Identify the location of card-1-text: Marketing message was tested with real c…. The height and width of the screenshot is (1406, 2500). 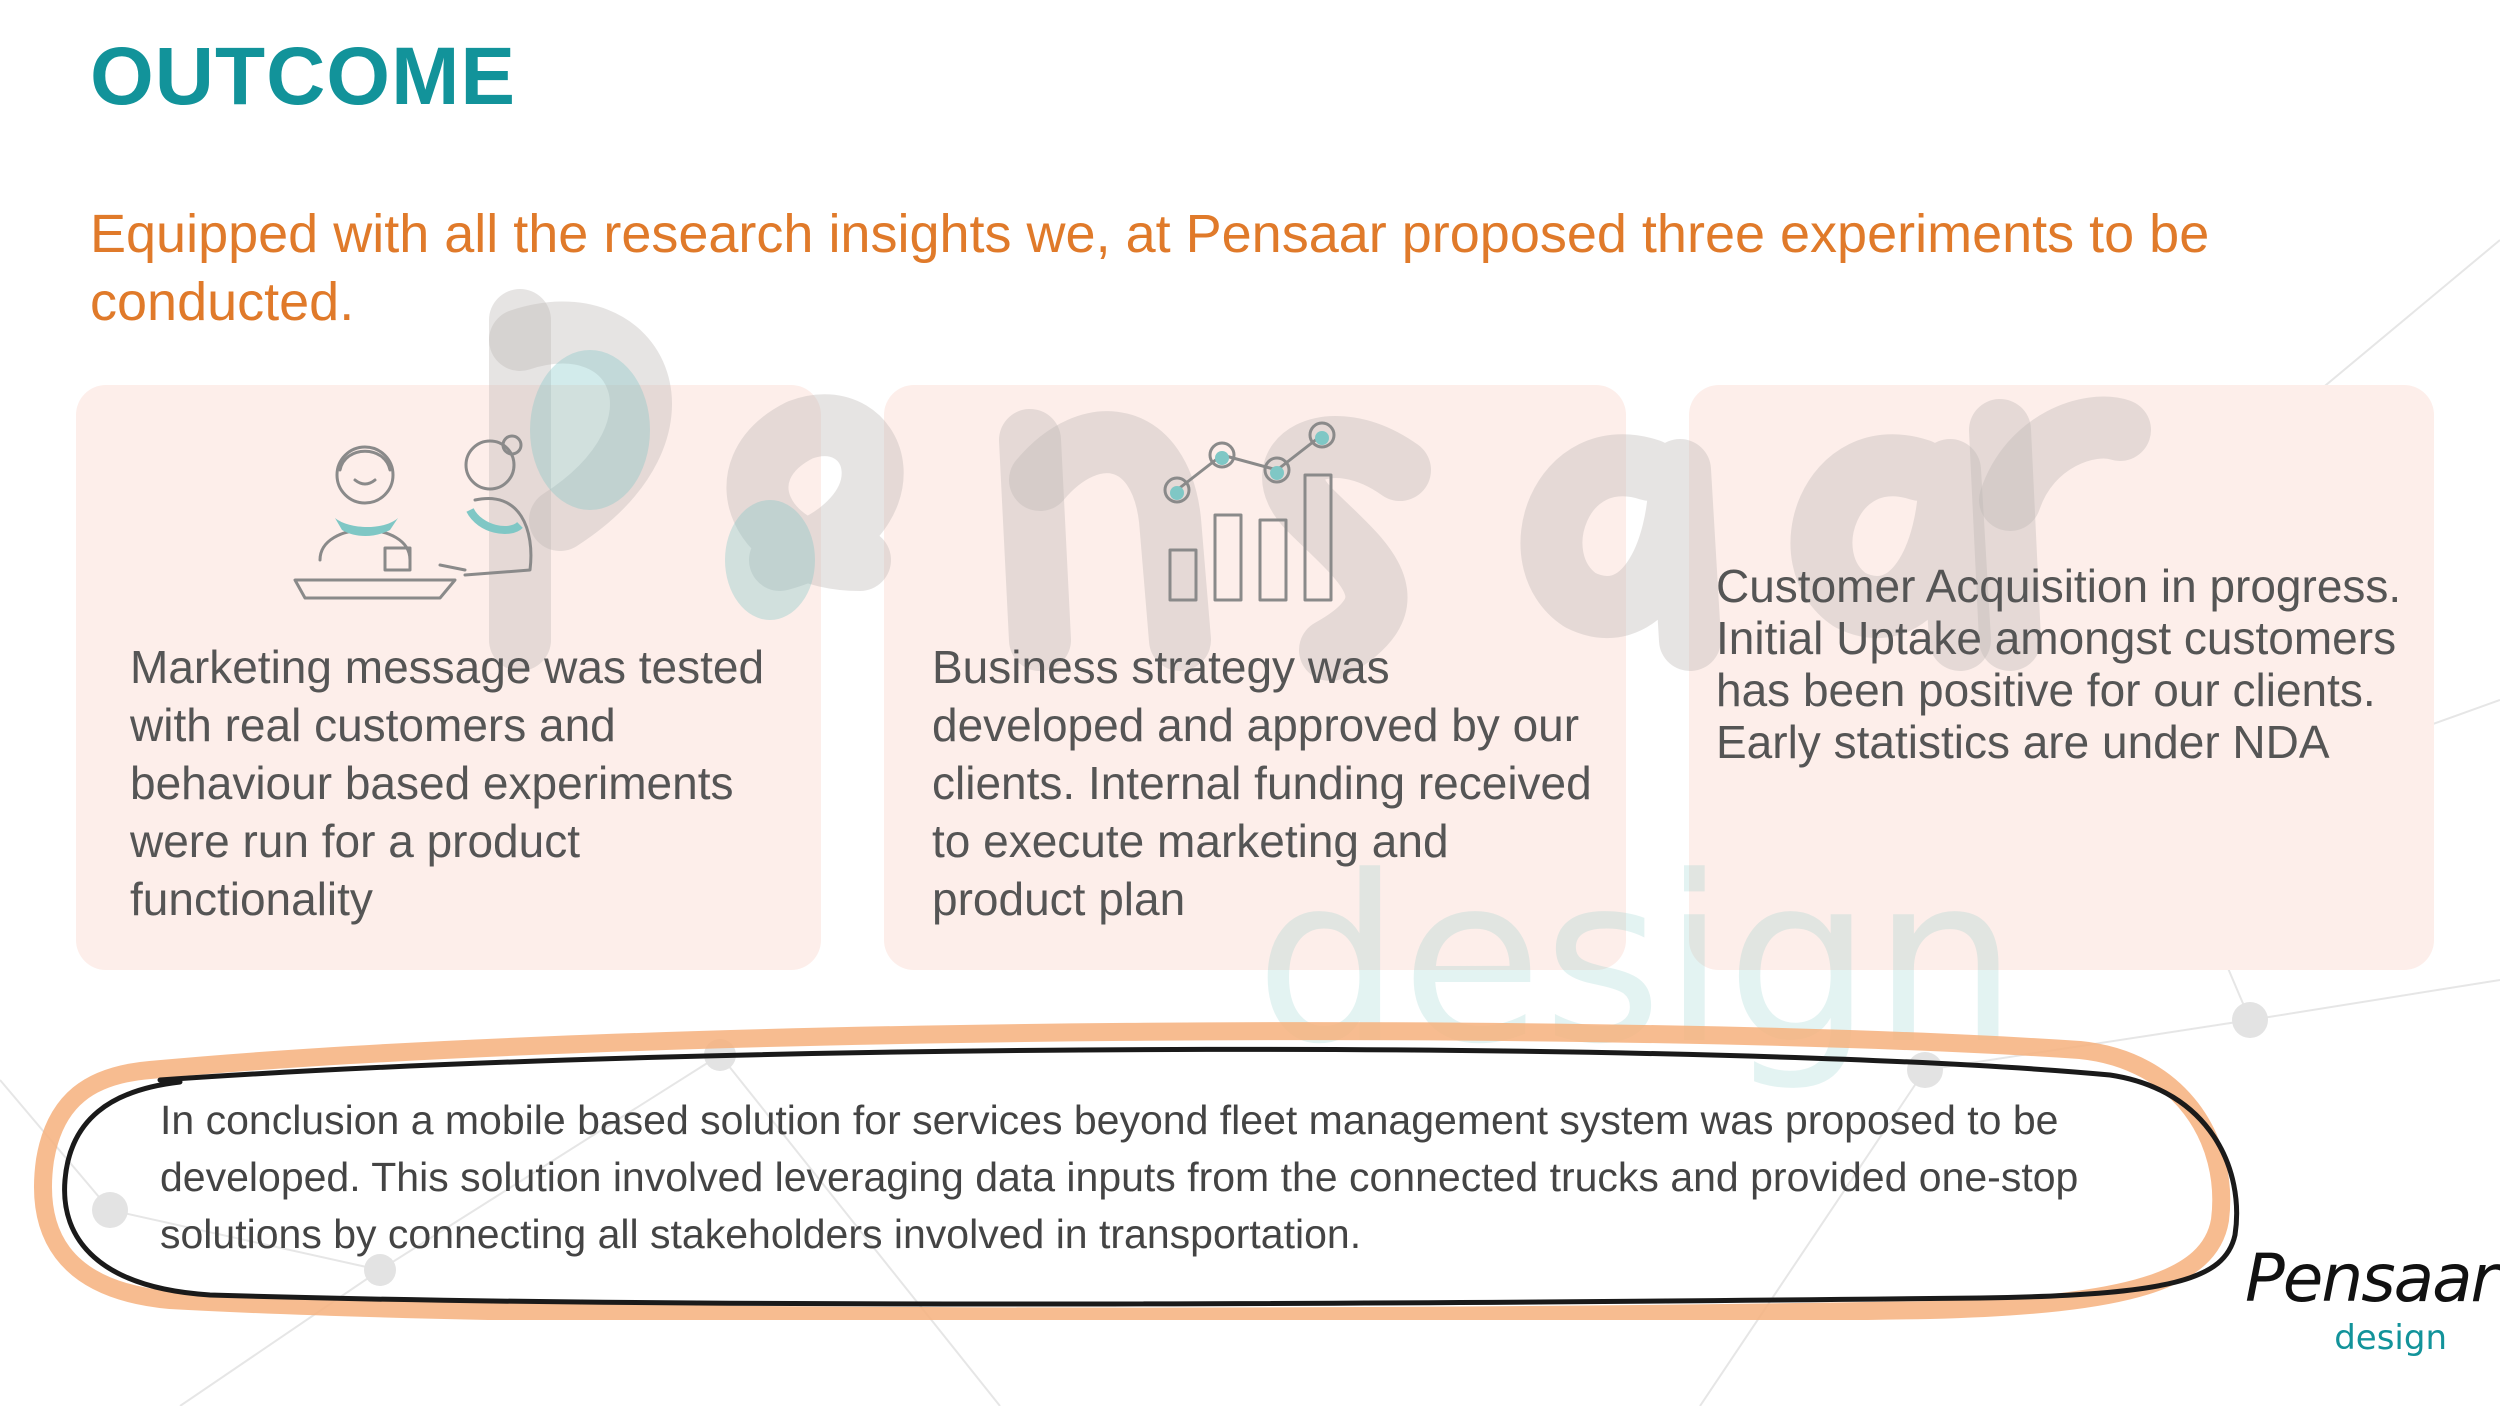
(447, 783).